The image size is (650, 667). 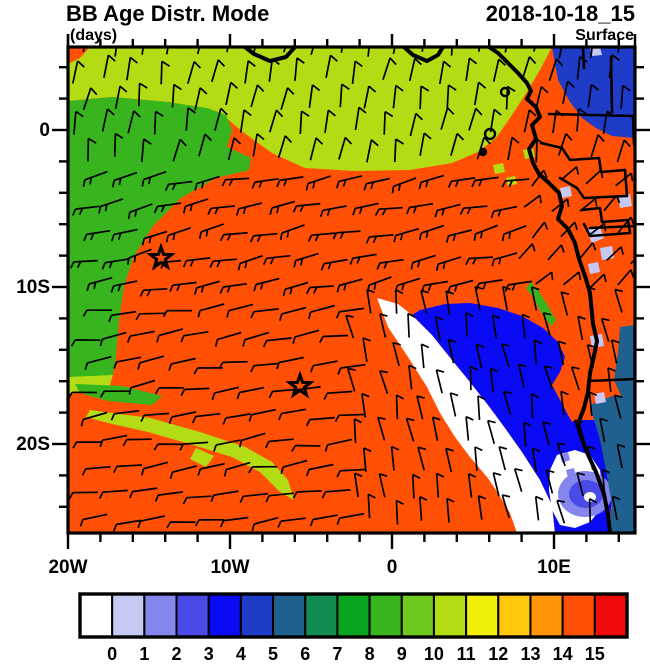 What do you see at coordinates (499, 168) in the screenshot?
I see `map-region-age-11-speck-b` at bounding box center [499, 168].